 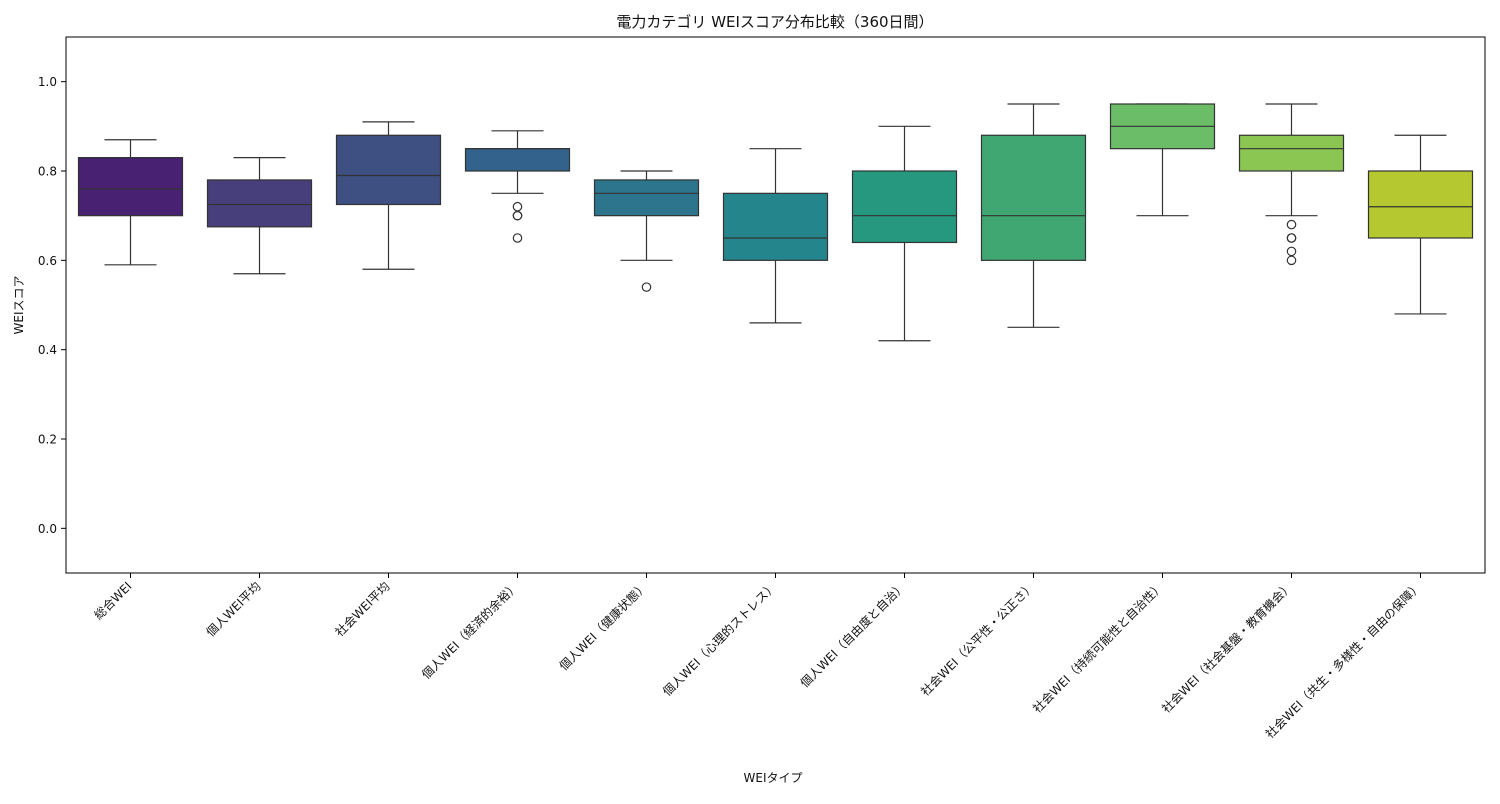 What do you see at coordinates (773, 778) in the screenshot?
I see `x-axis-label: WEIタイプ` at bounding box center [773, 778].